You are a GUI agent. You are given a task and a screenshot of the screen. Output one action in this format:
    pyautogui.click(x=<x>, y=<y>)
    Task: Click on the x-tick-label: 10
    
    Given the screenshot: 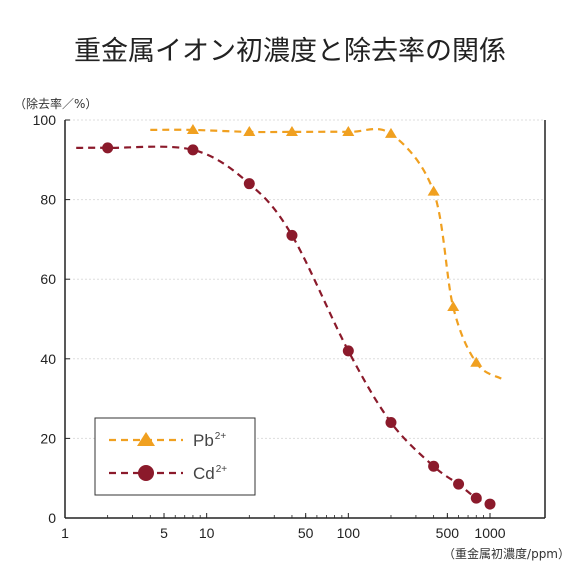 What is the action you would take?
    pyautogui.click(x=207, y=533)
    